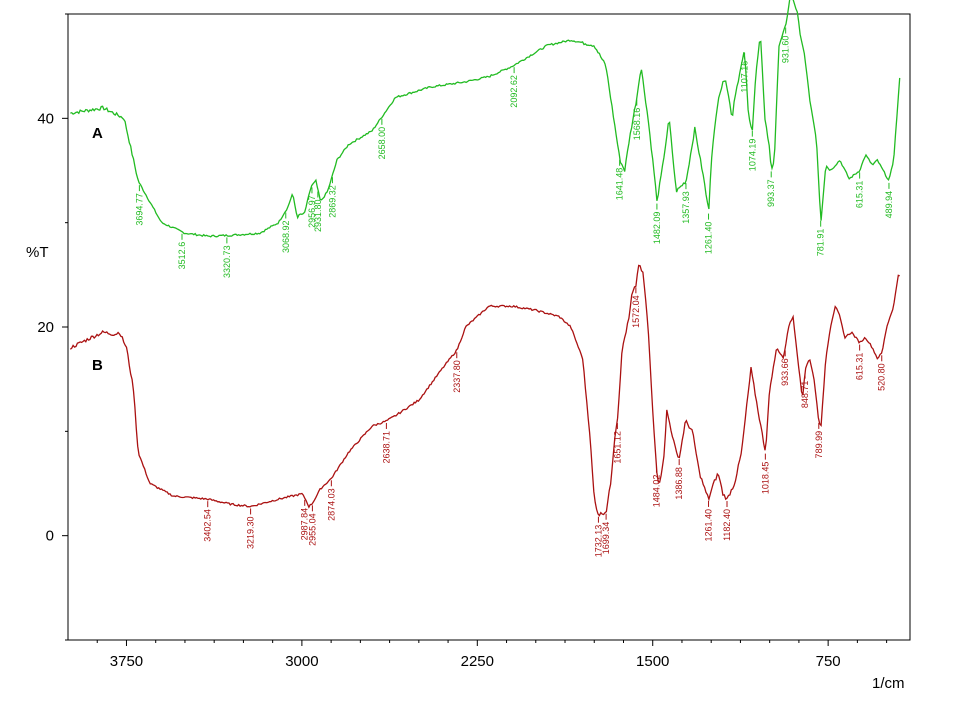 The width and height of the screenshot is (960, 720). I want to click on peak-label-B-10: 1572.04, so click(636, 311).